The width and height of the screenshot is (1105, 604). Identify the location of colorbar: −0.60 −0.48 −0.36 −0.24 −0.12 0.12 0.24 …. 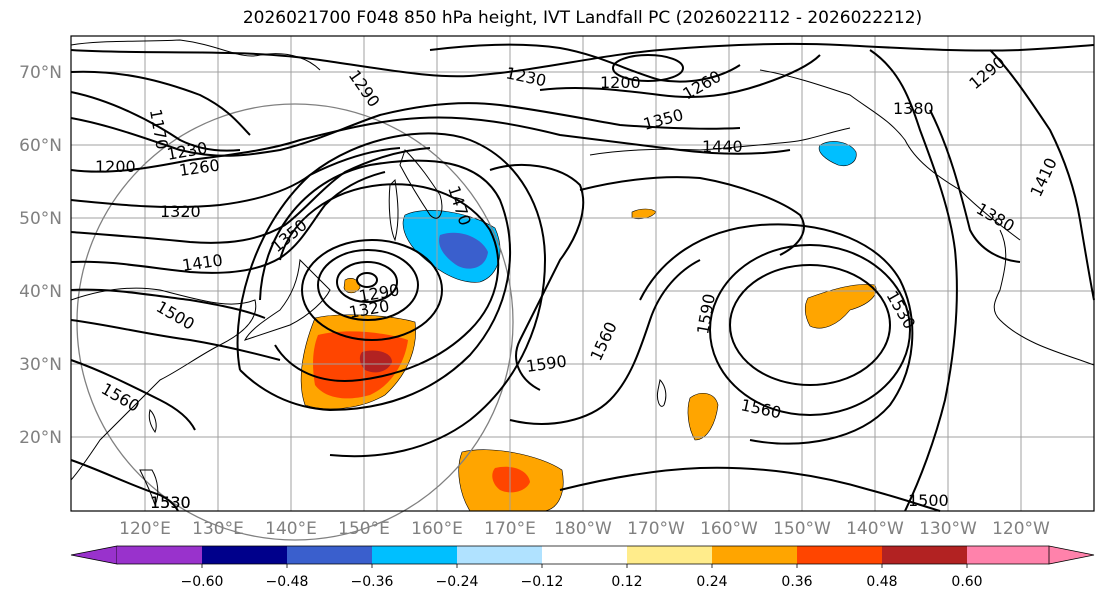
(582, 567).